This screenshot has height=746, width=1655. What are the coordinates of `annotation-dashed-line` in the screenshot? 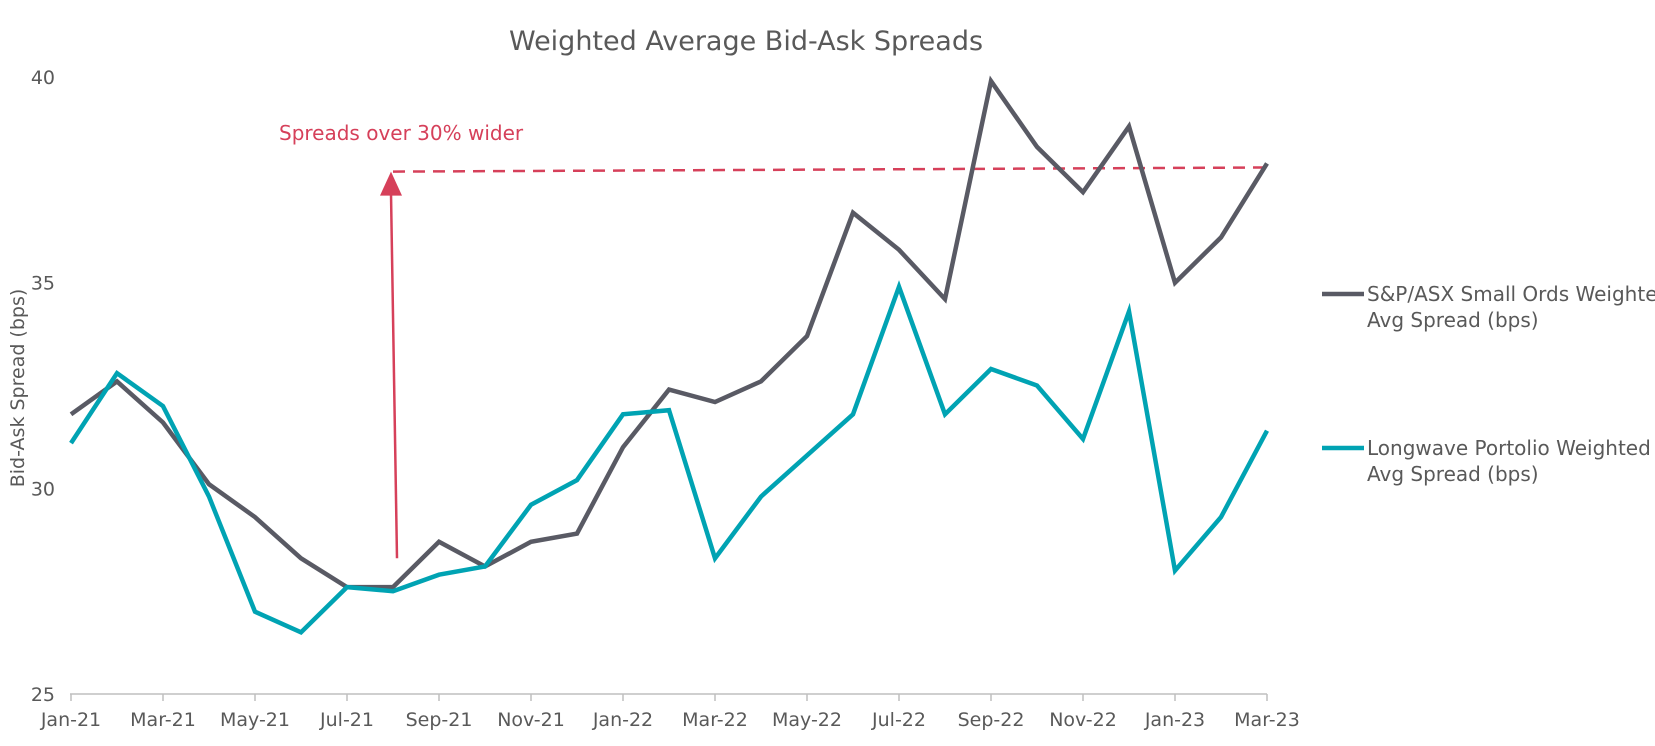 It's located at (830, 169).